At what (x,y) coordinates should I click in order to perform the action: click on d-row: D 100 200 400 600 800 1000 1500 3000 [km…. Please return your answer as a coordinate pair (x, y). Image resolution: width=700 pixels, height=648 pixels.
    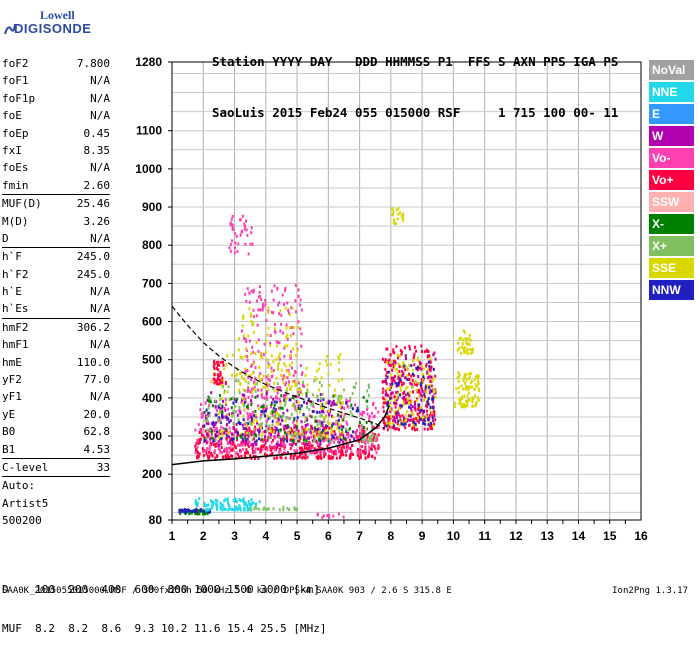
    Looking at the image, I should click on (161, 589).